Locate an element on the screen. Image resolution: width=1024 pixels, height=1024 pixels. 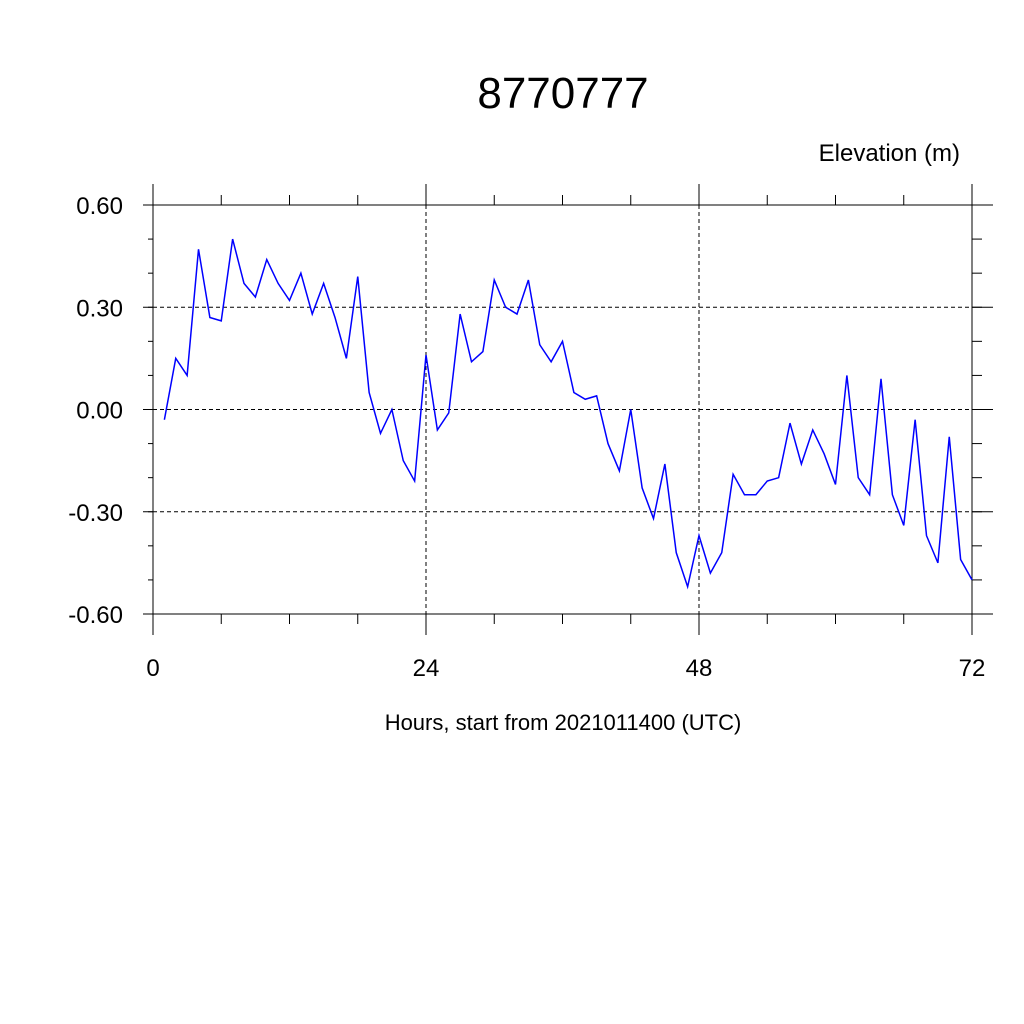
y-tick-label: -0.60 is located at coordinates (95, 615).